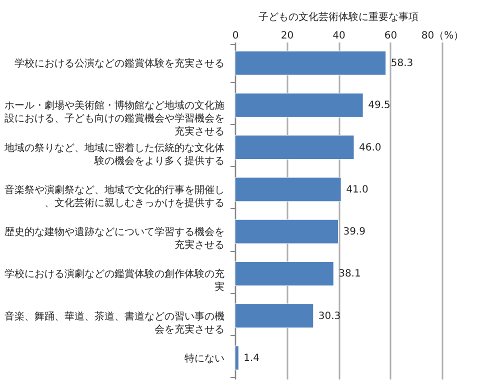  What do you see at coordinates (357, 190) in the screenshot?
I see `data-label: 41.0` at bounding box center [357, 190].